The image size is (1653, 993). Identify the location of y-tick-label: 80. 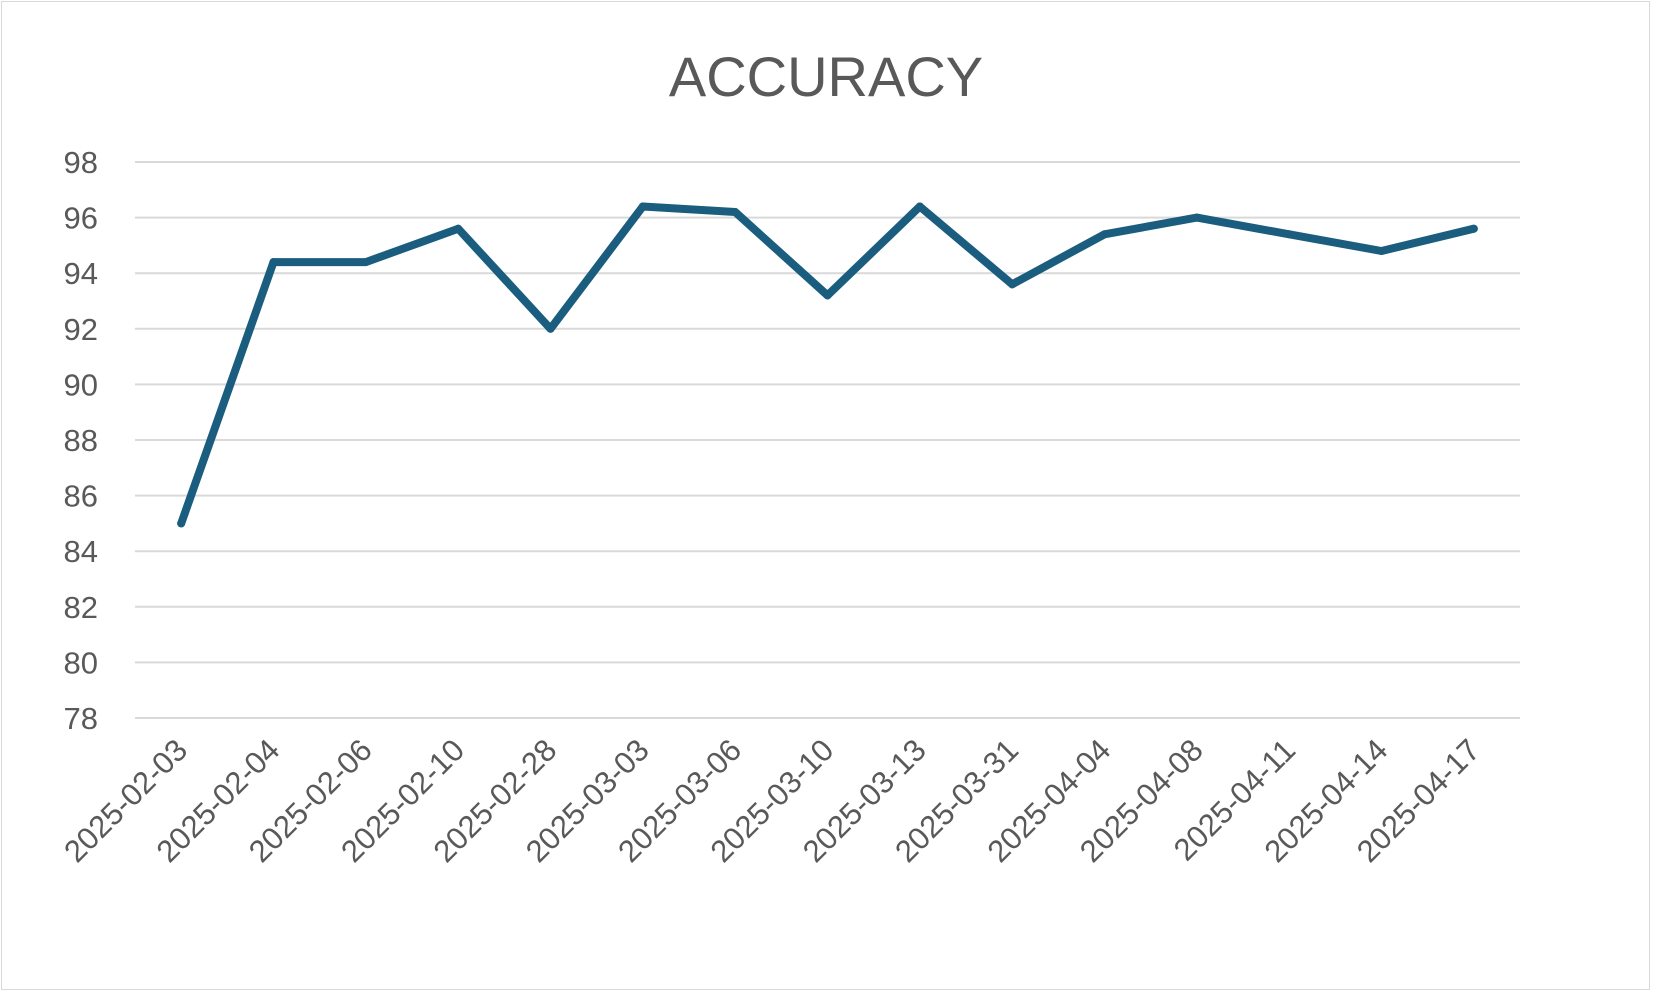
(81, 662).